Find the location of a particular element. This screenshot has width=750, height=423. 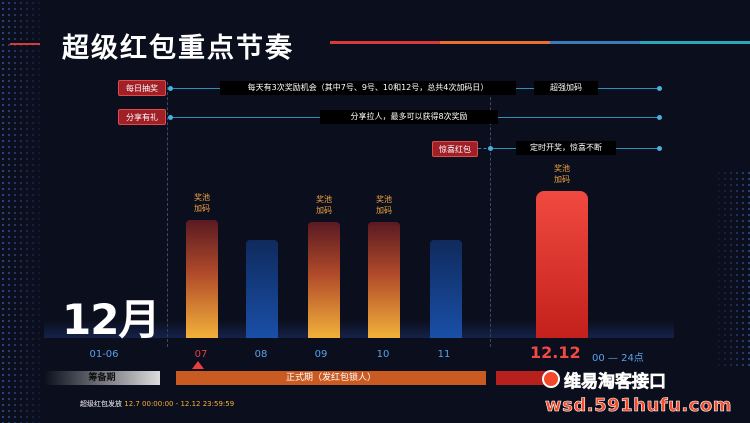

xaxis-day-08: 08 is located at coordinates (261, 354).